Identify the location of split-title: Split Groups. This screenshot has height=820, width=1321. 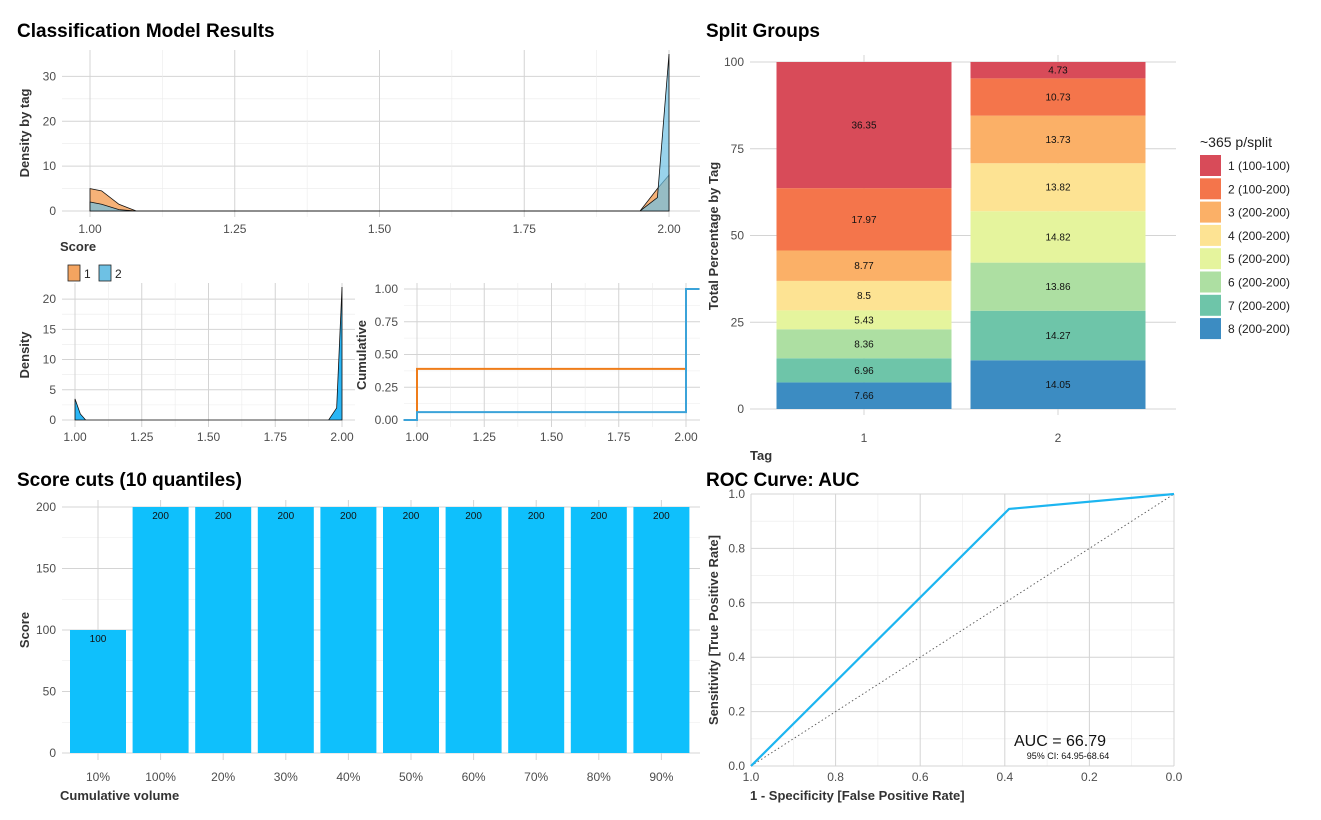
(763, 31).